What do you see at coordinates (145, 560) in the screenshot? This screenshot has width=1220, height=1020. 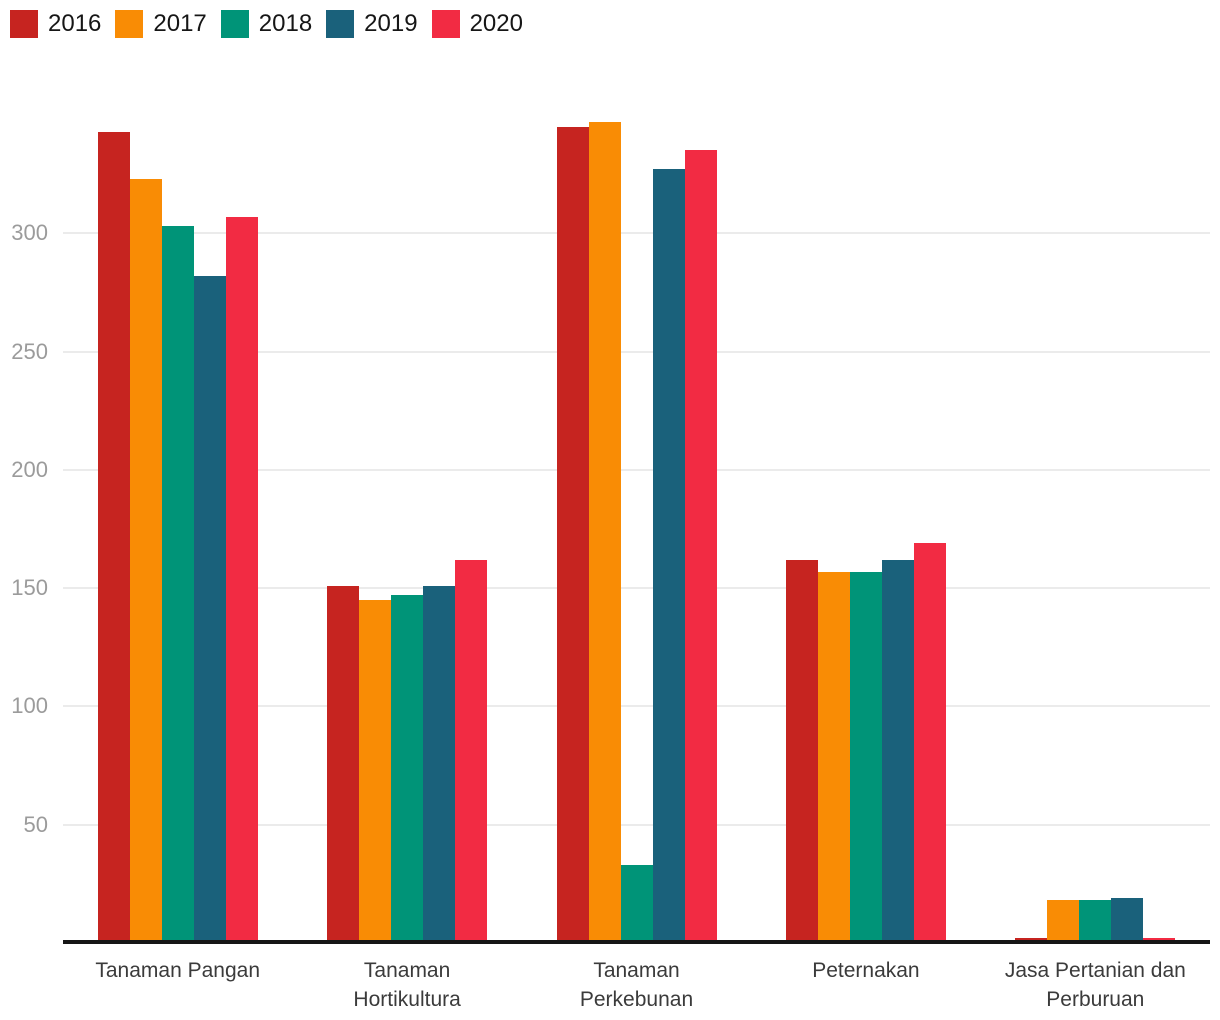 I see `bar-tanaman-pangan-2017` at bounding box center [145, 560].